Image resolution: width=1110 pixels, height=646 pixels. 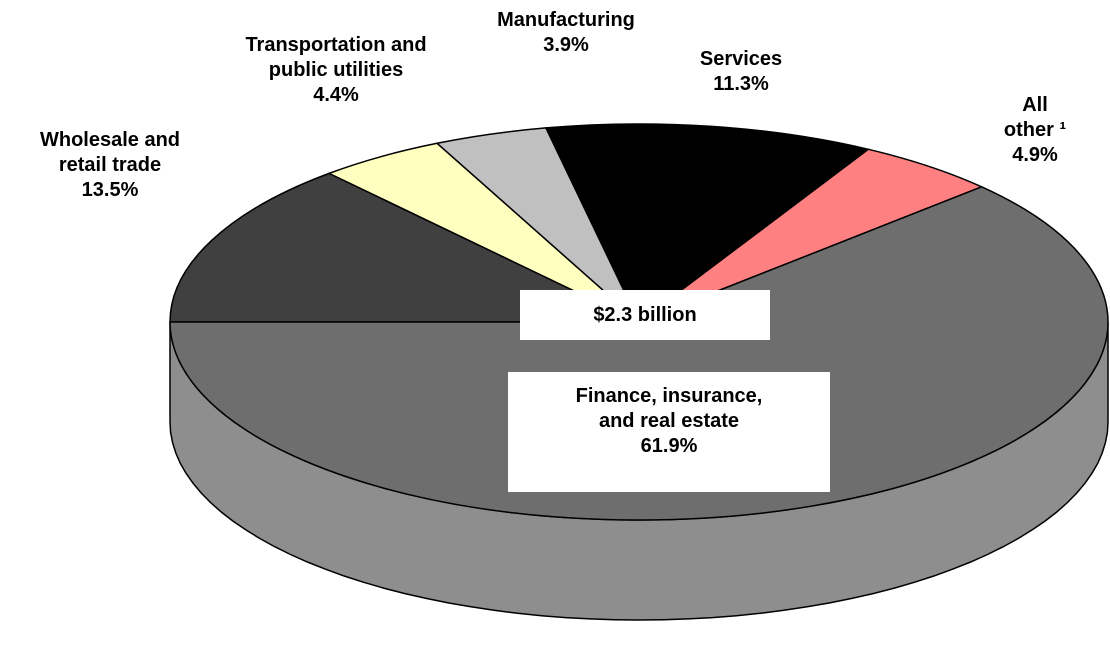 I want to click on category-label: All other ¹, so click(x=1035, y=117).